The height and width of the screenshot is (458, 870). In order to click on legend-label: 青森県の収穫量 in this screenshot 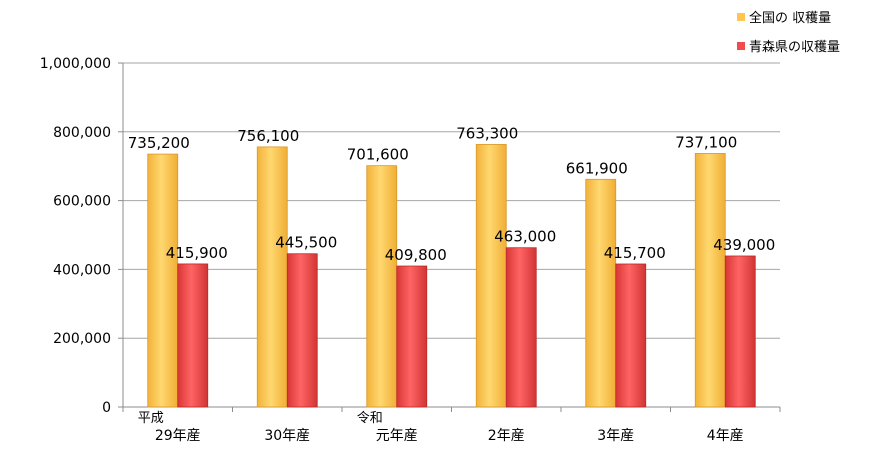, I will do `click(794, 47)`.